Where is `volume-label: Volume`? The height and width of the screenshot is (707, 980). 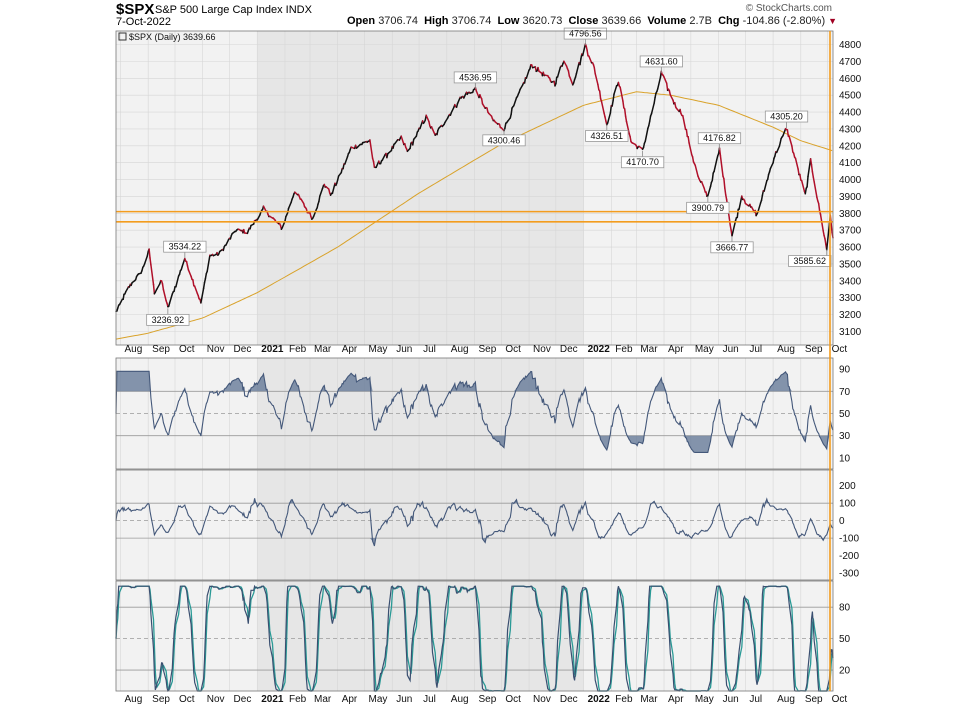
volume-label: Volume is located at coordinates (667, 21).